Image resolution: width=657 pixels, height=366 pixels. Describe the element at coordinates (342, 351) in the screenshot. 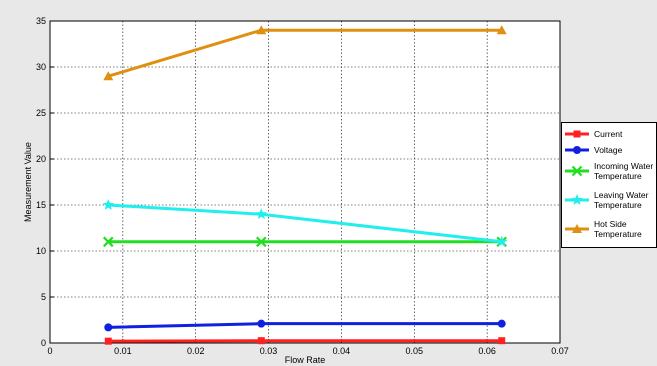

I see `x-tick-label: 0.04` at that location.